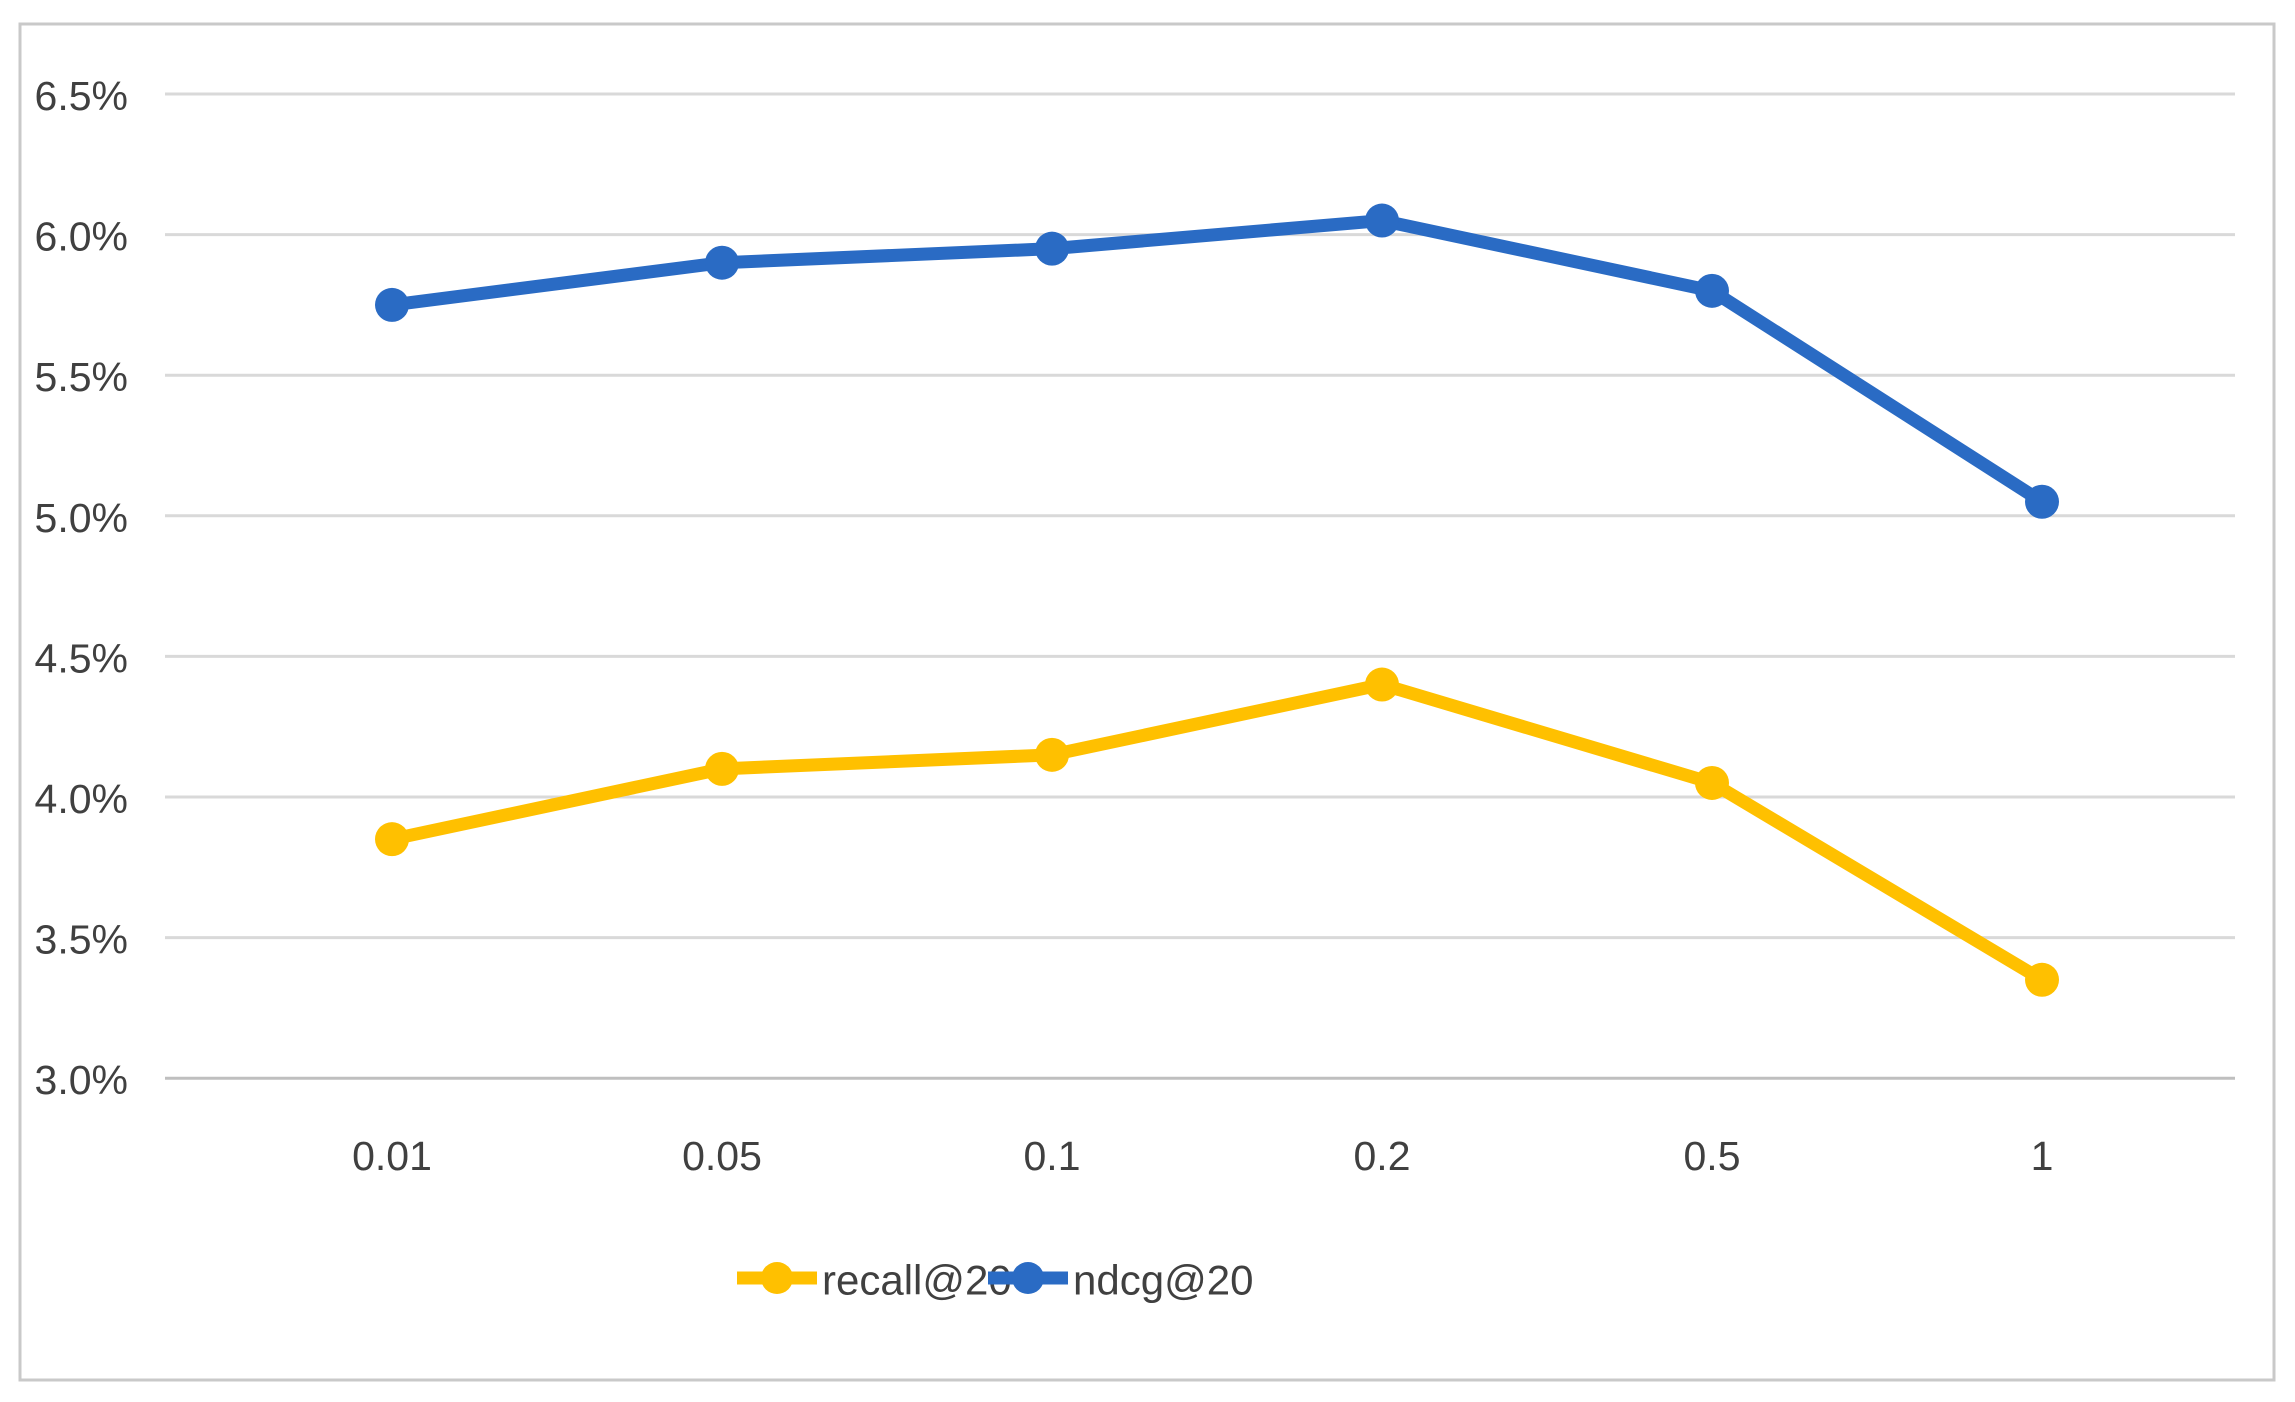  I want to click on y-tick-label: 4.5%, so click(81, 658).